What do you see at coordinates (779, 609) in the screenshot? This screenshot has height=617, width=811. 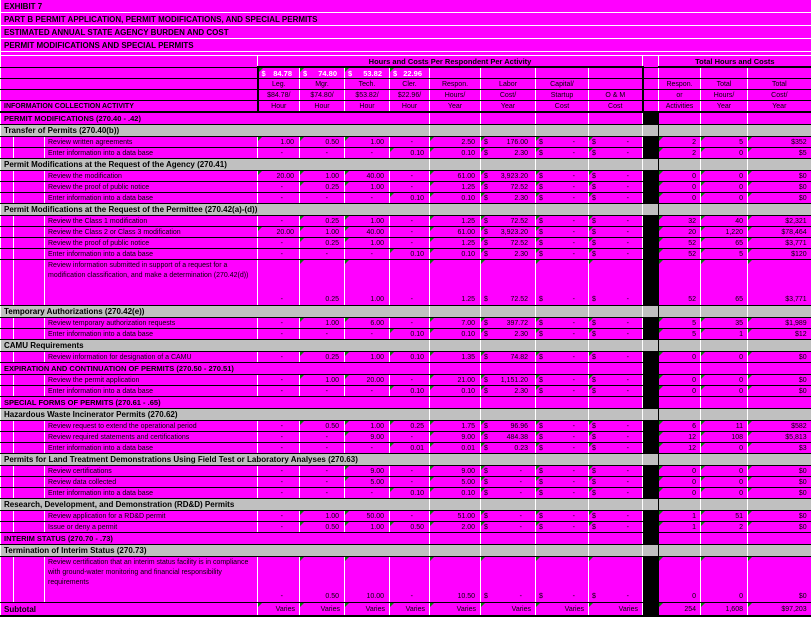 I see `cell-tcost: $97,203` at bounding box center [779, 609].